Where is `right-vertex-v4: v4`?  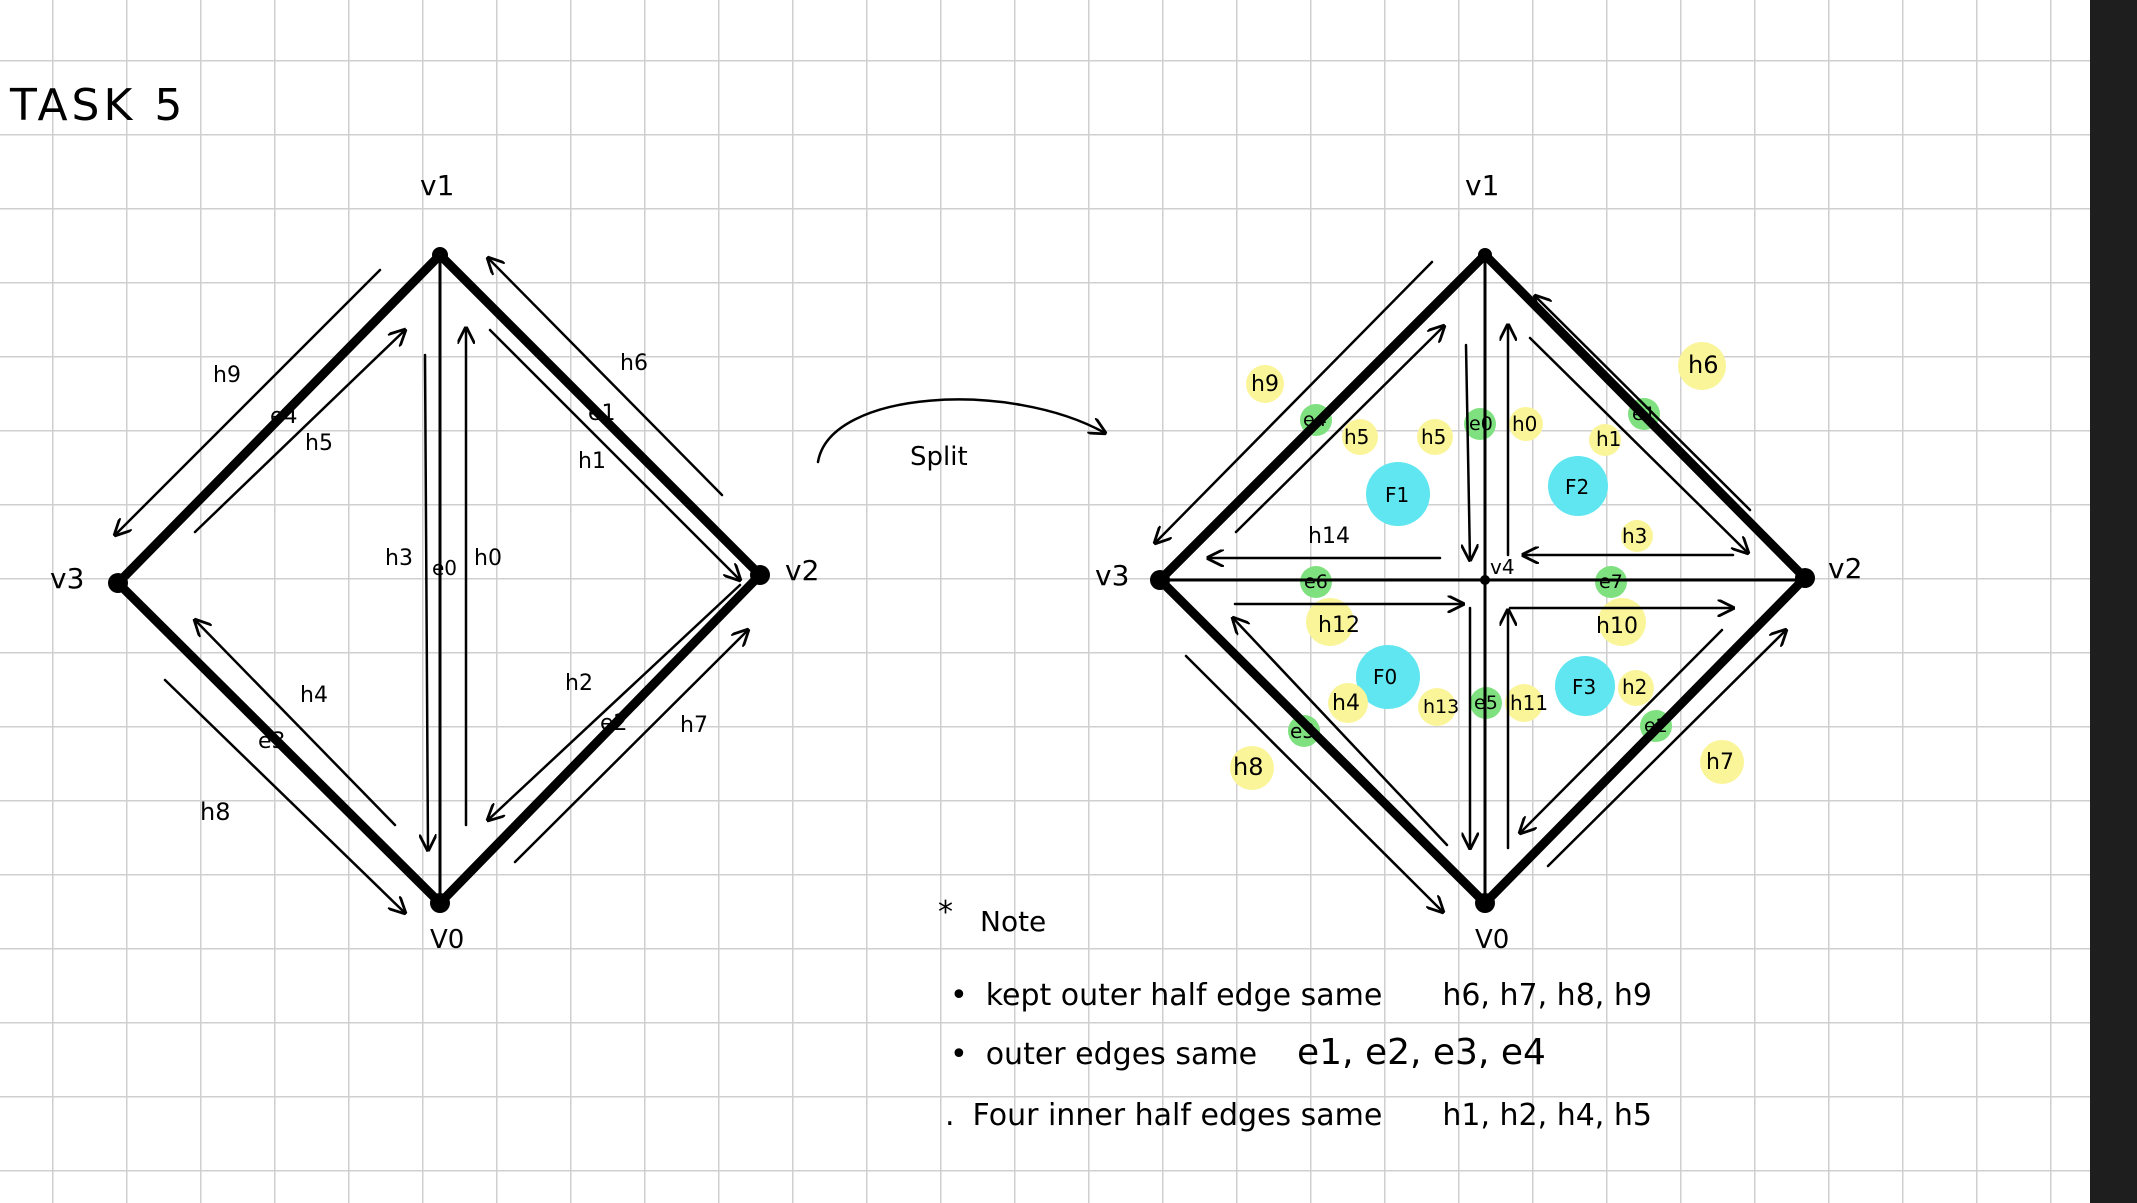
right-vertex-v4: v4 is located at coordinates (1502, 567).